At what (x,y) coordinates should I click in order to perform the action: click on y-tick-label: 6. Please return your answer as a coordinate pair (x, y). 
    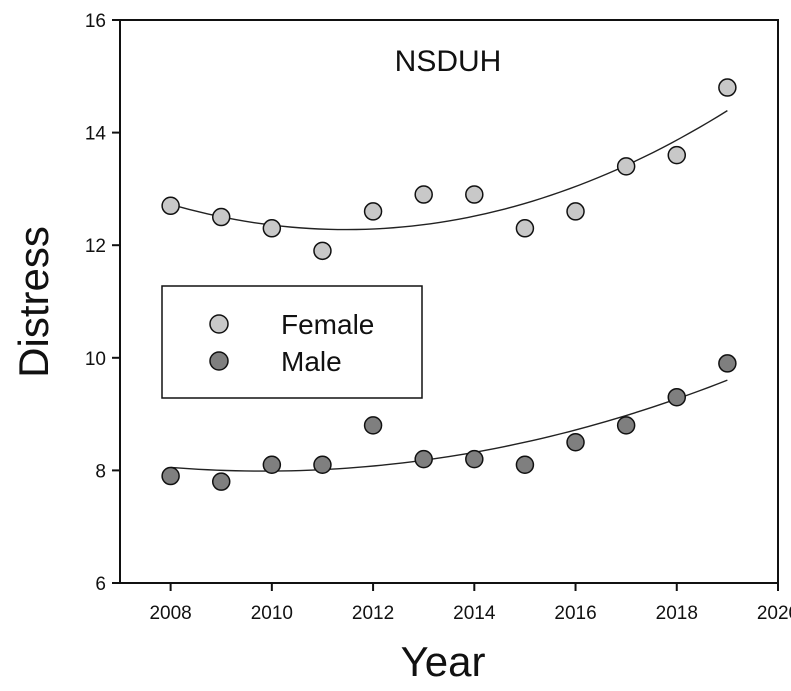
    Looking at the image, I should click on (100, 584).